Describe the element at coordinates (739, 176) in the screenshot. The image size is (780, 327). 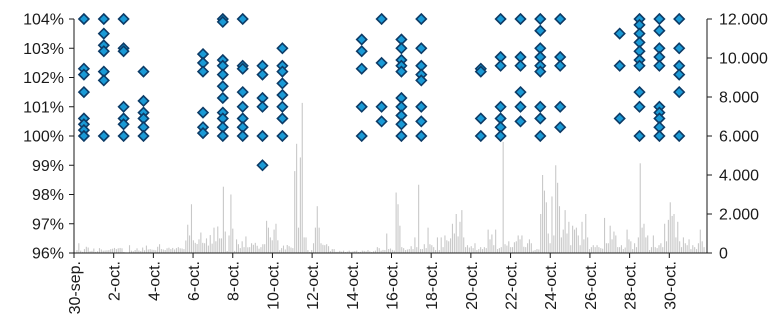
I see `right-tick-label: 4.000` at that location.